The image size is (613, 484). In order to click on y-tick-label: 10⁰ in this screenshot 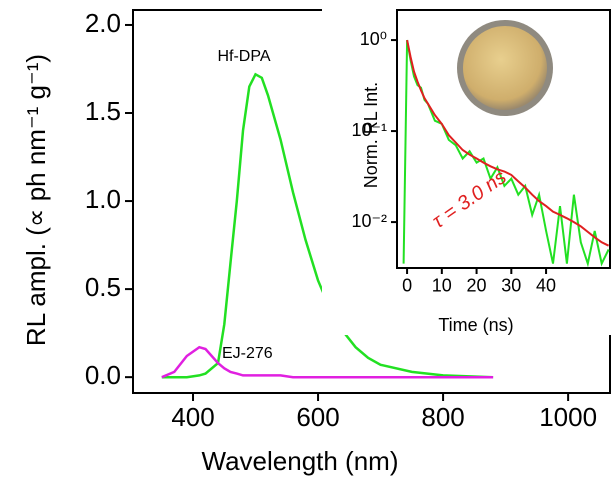, I will do `click(373, 39)`.